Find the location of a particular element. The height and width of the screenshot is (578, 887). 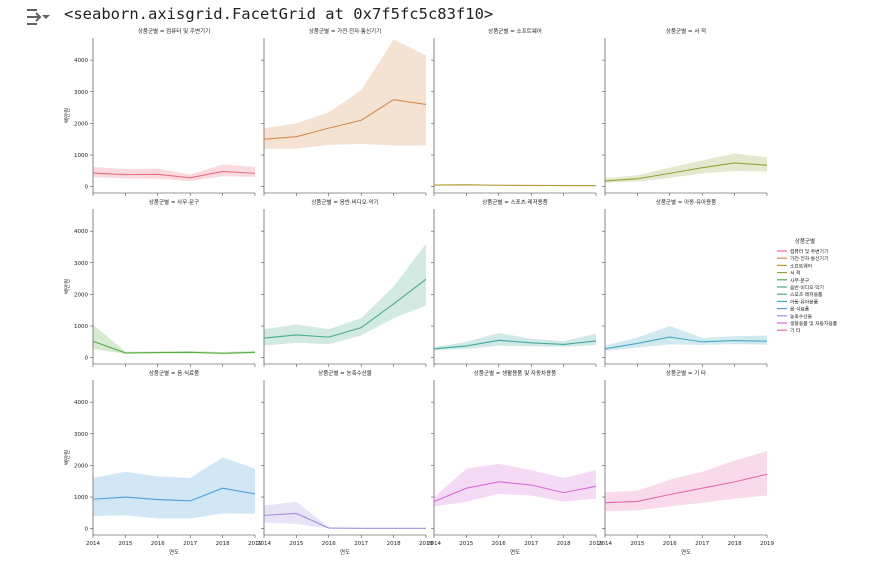

legend-label: 서 적 is located at coordinates (795, 273).